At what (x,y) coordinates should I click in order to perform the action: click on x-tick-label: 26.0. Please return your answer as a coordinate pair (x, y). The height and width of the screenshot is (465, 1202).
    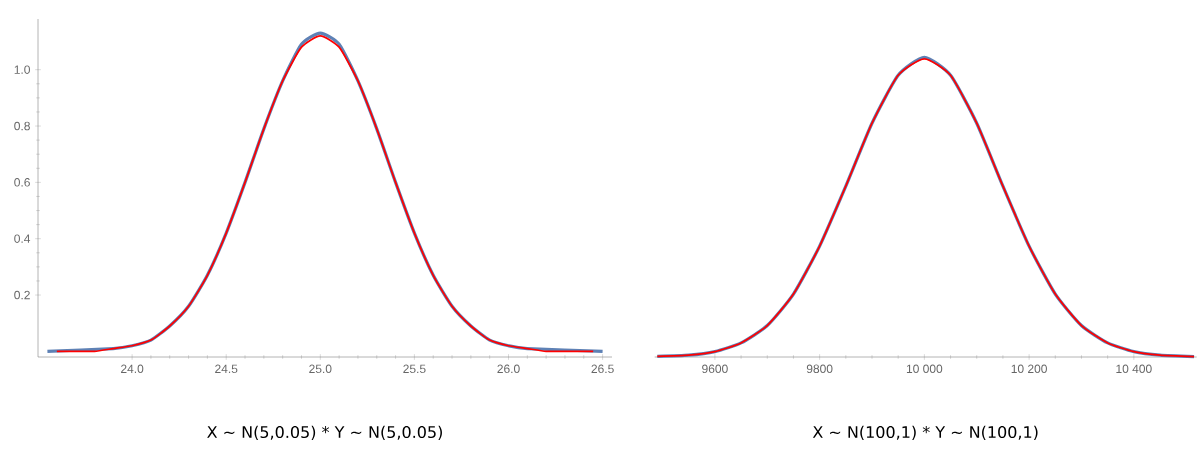
    Looking at the image, I should click on (508, 369).